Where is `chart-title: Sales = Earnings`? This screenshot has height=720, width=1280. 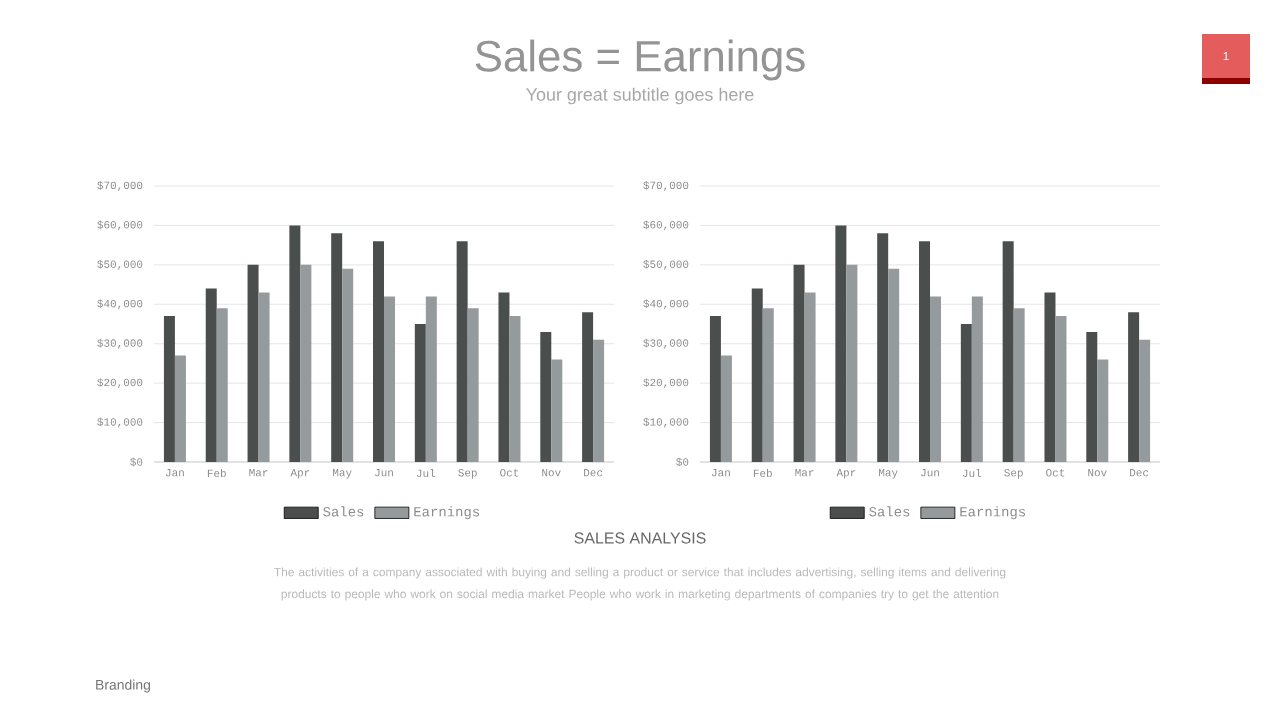 chart-title: Sales = Earnings is located at coordinates (640, 60).